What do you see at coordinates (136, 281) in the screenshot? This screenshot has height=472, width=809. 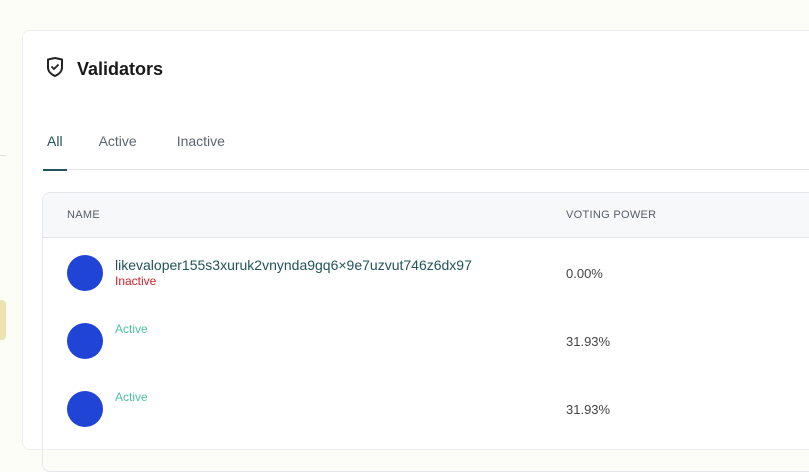 I see `status-badge: Inactive` at bounding box center [136, 281].